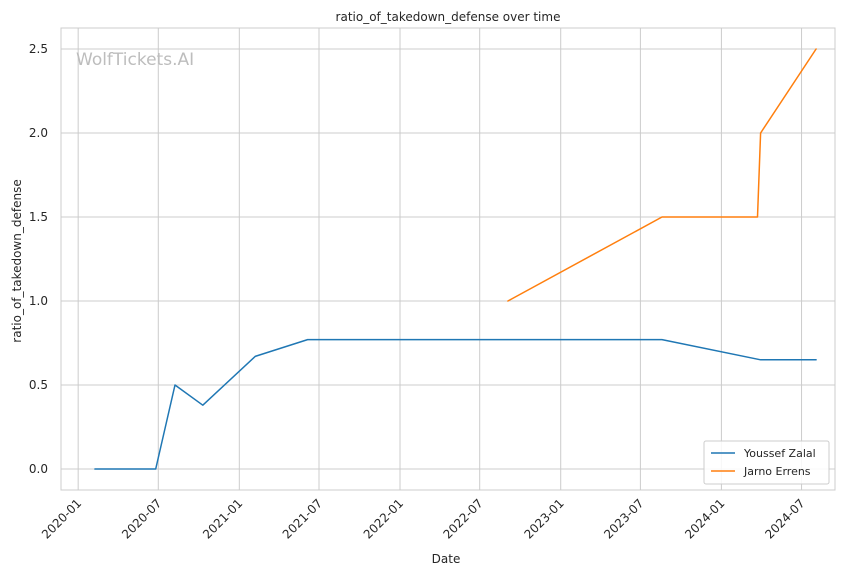 This screenshot has height=575, width=844. Describe the element at coordinates (777, 471) in the screenshot. I see `legend-label-1: Jarno Errens` at that location.